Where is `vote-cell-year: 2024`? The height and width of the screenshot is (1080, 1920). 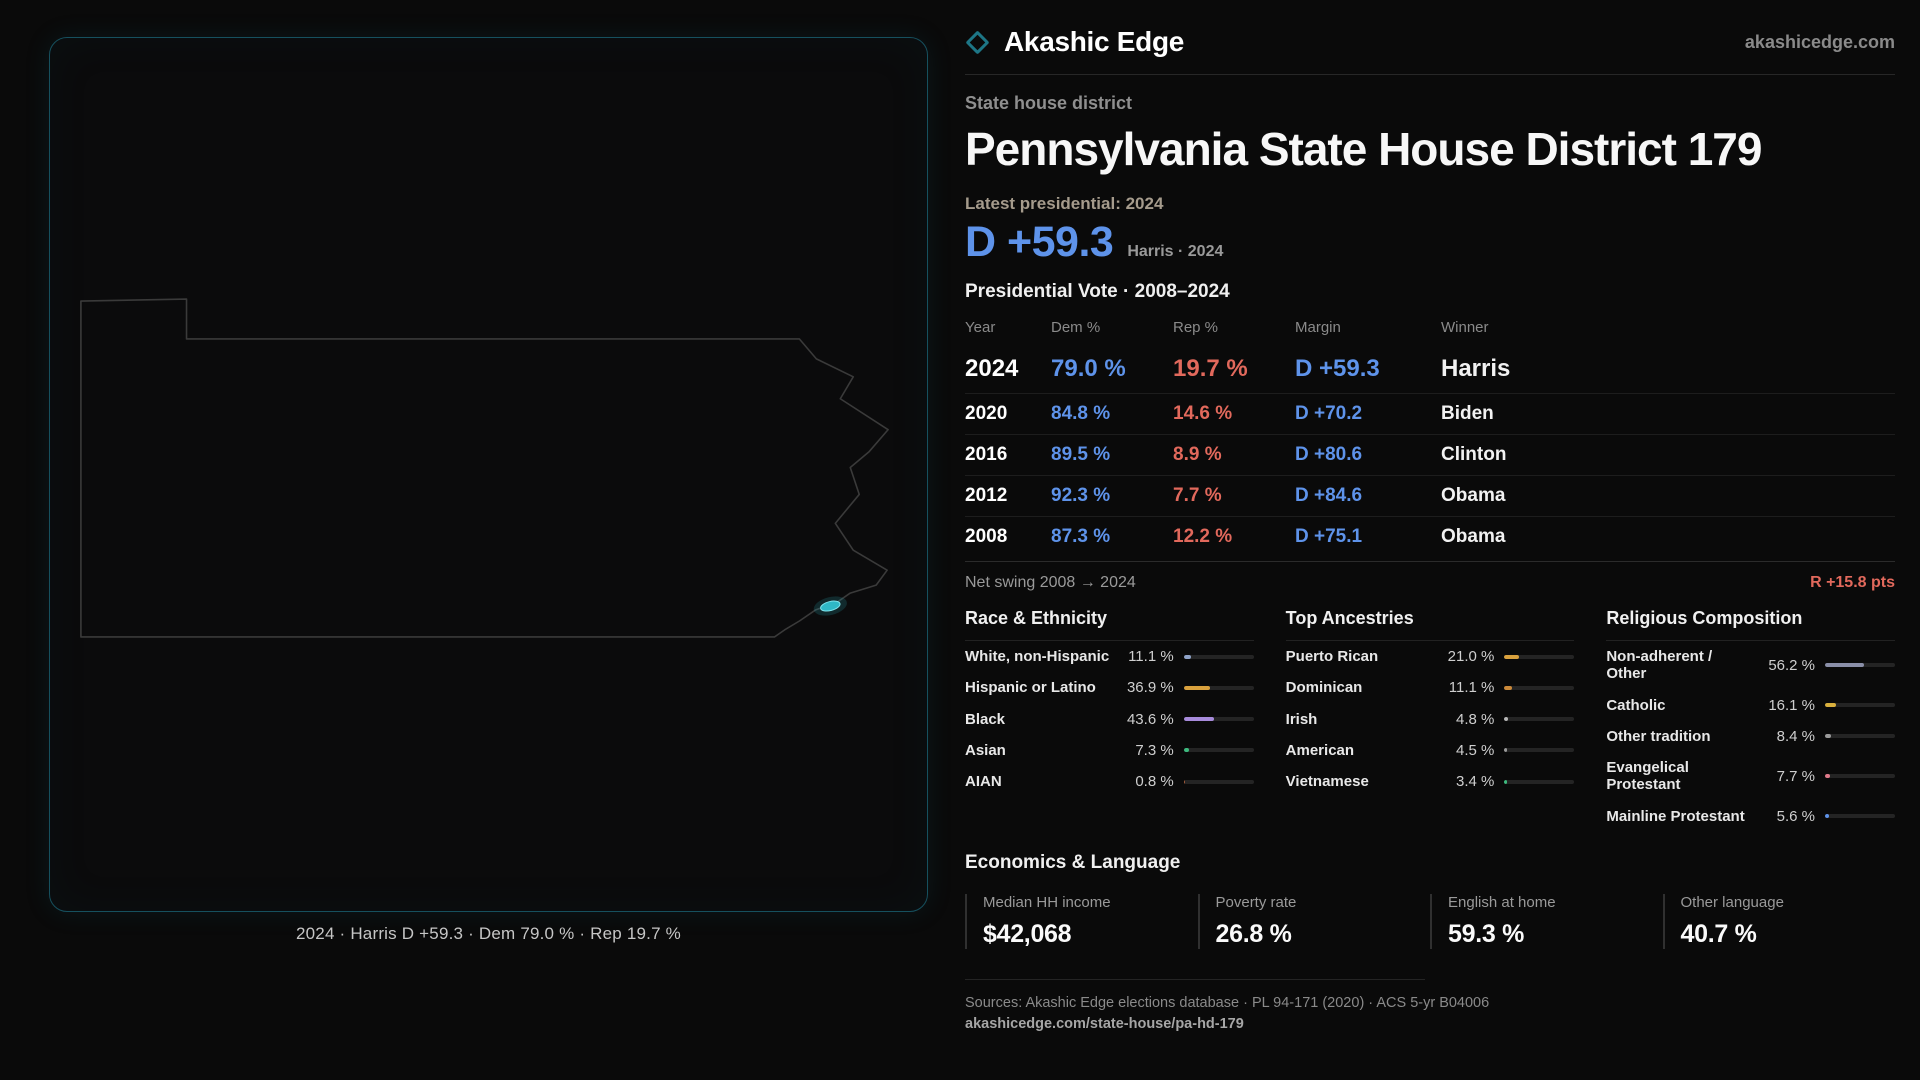
vote-cell-year: 2024 is located at coordinates (992, 368).